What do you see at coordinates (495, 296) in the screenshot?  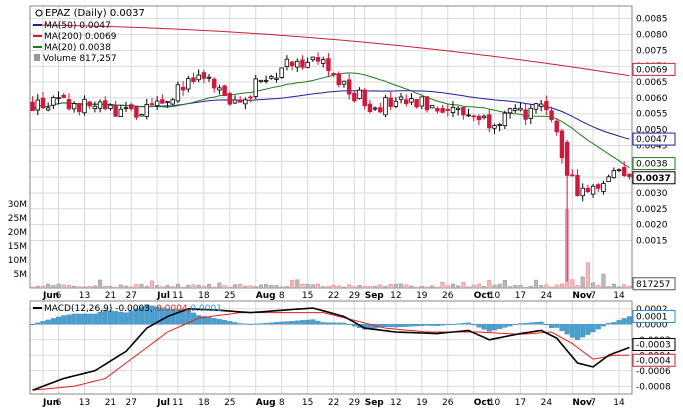 I see `x-tick-label: 10` at bounding box center [495, 296].